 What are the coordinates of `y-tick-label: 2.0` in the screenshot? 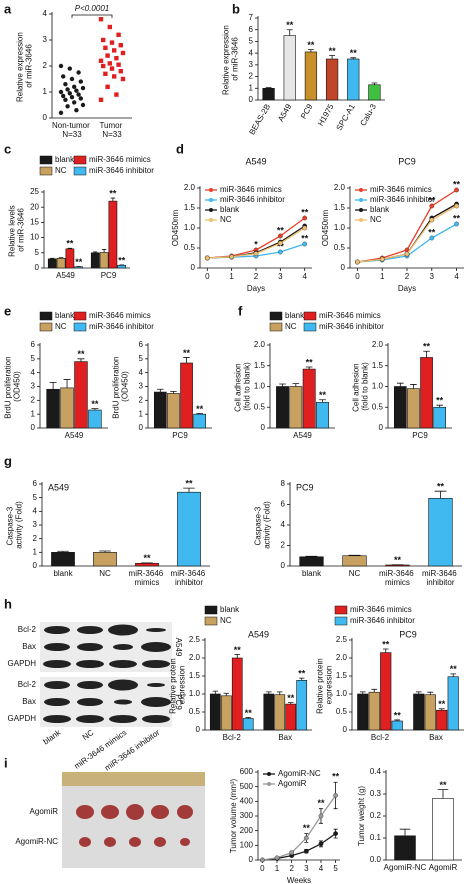 It's located at (342, 657).